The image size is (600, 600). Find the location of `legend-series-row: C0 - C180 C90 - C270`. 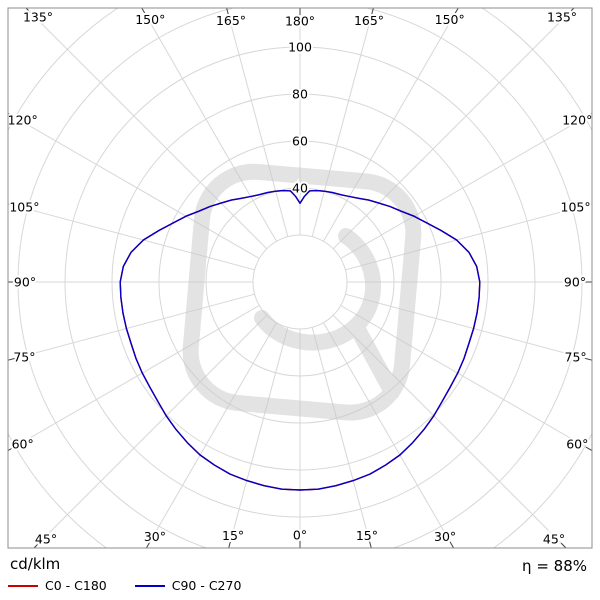

legend-series-row: C0 - C180 C90 - C270 is located at coordinates (138, 585).